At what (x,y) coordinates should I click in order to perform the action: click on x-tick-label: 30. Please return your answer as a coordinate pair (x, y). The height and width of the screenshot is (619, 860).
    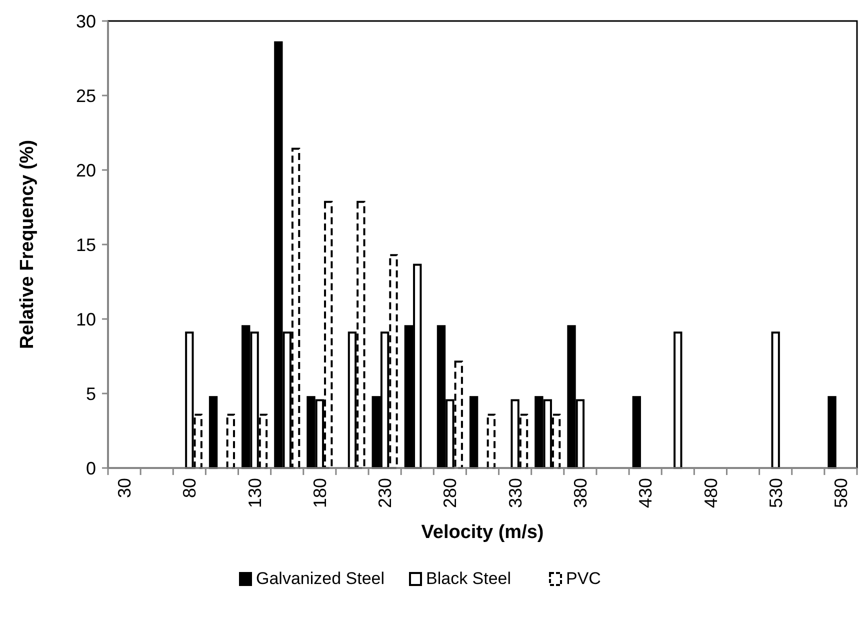
    Looking at the image, I should click on (124, 488).